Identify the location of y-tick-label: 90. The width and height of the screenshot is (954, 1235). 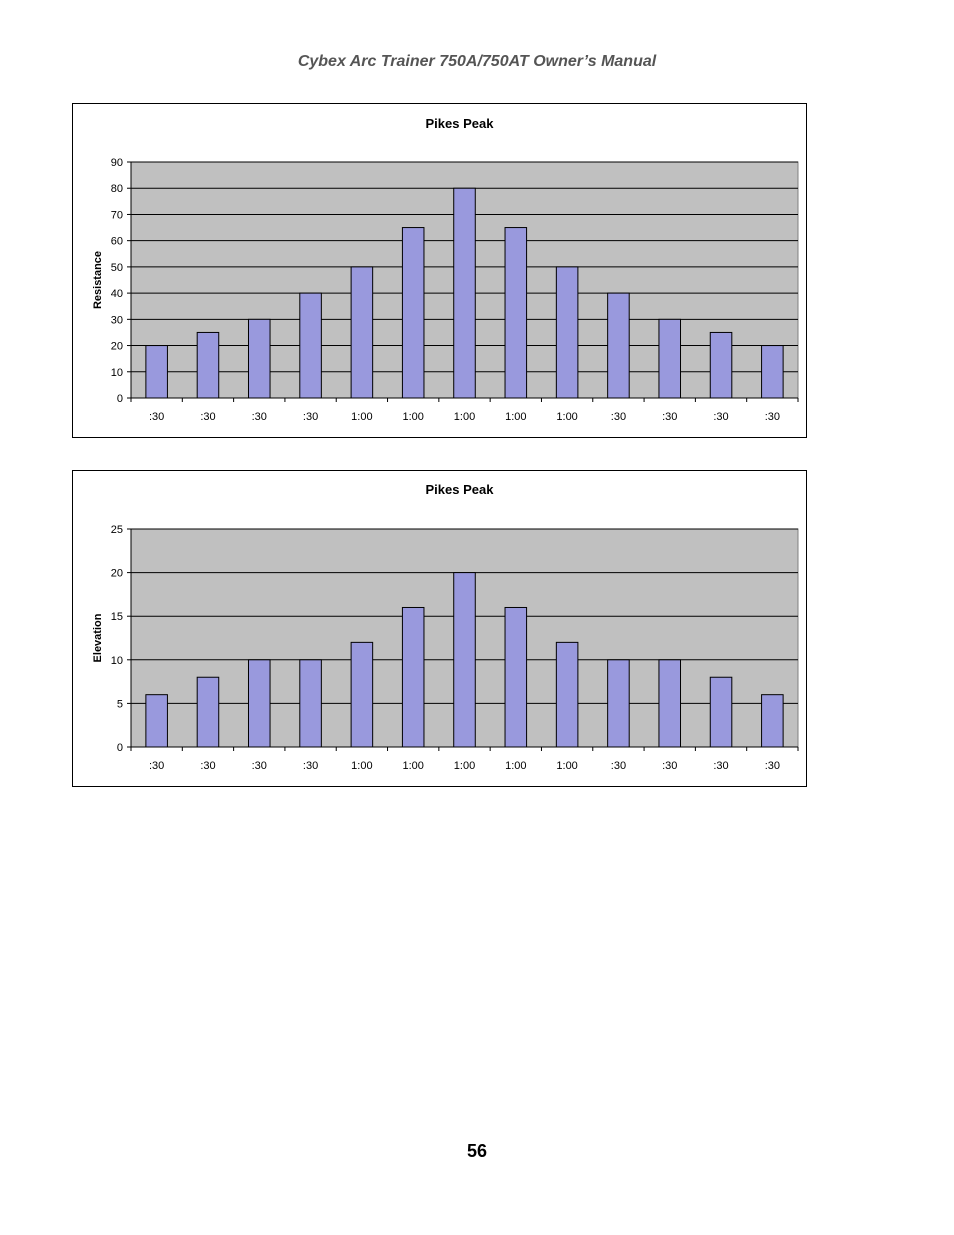
(117, 163).